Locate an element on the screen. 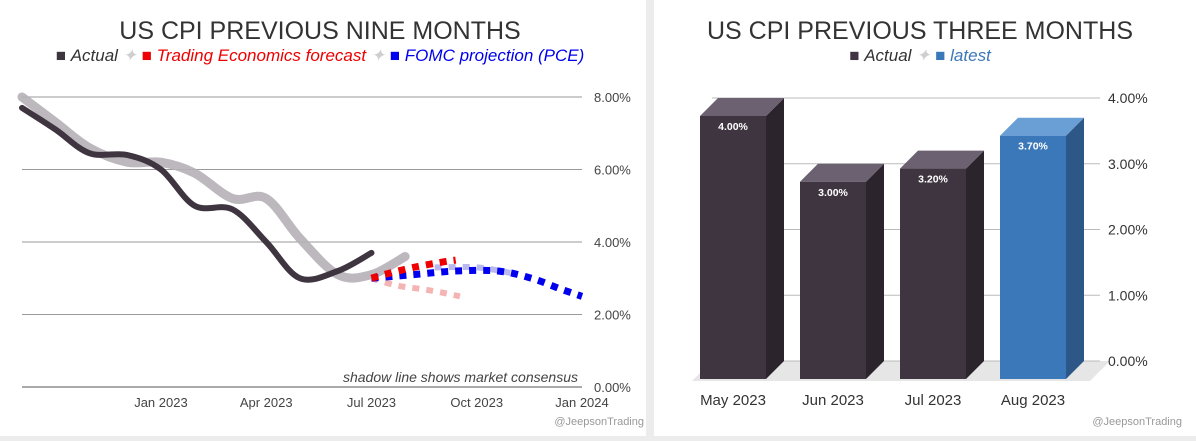 The width and height of the screenshot is (1196, 441). series-line-trading-economics-forecast is located at coordinates (413, 269).